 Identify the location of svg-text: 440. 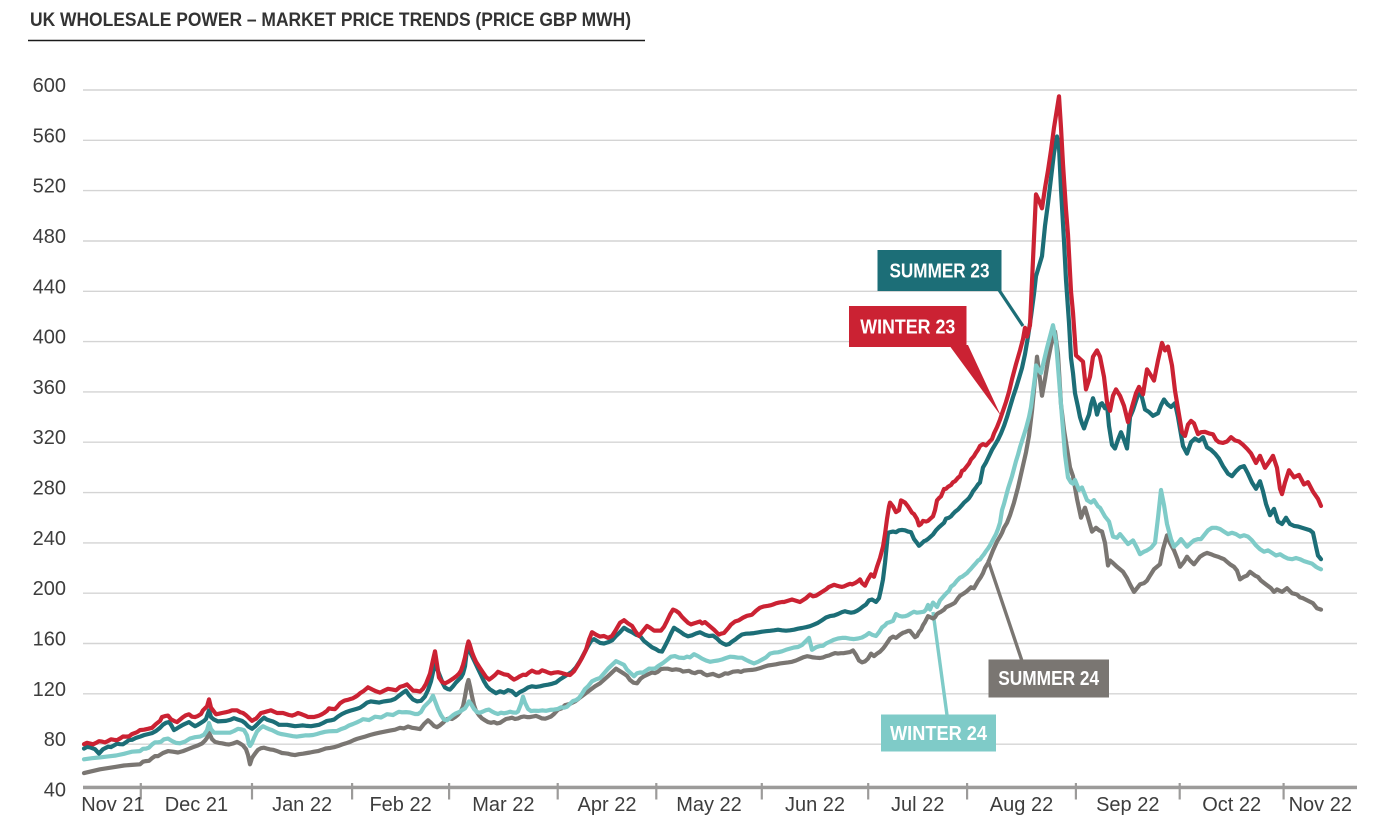
(49, 287).